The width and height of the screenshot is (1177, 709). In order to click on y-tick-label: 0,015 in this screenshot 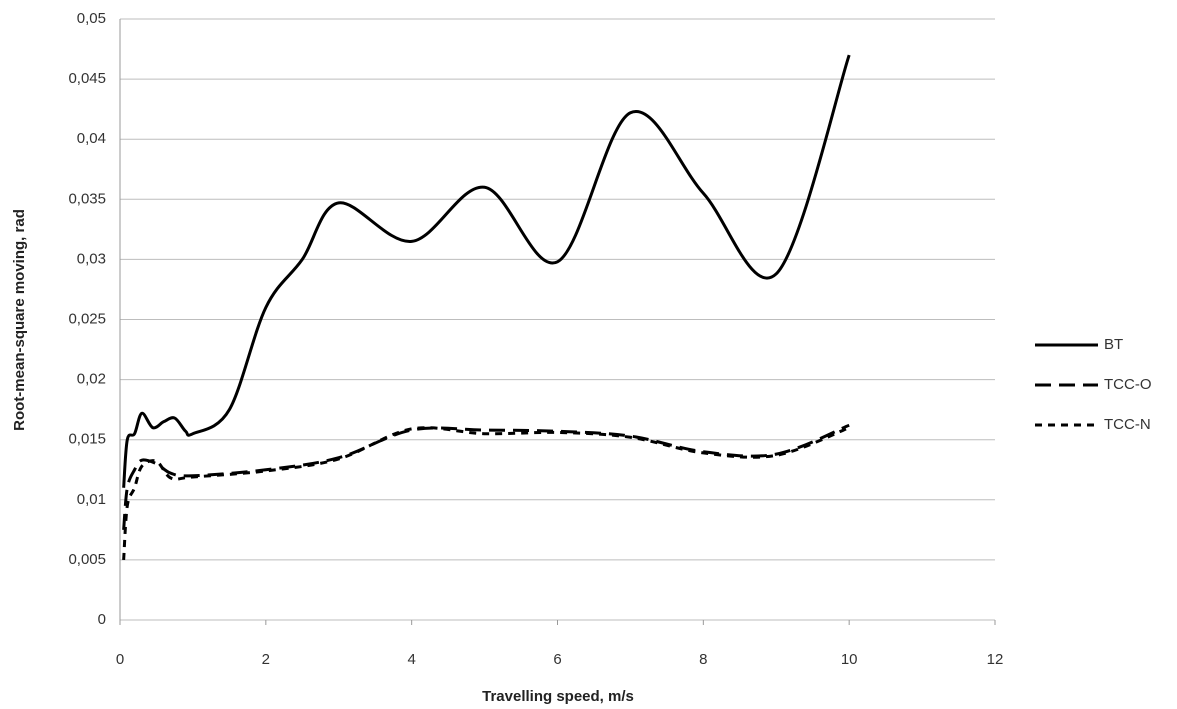, I will do `click(87, 439)`.